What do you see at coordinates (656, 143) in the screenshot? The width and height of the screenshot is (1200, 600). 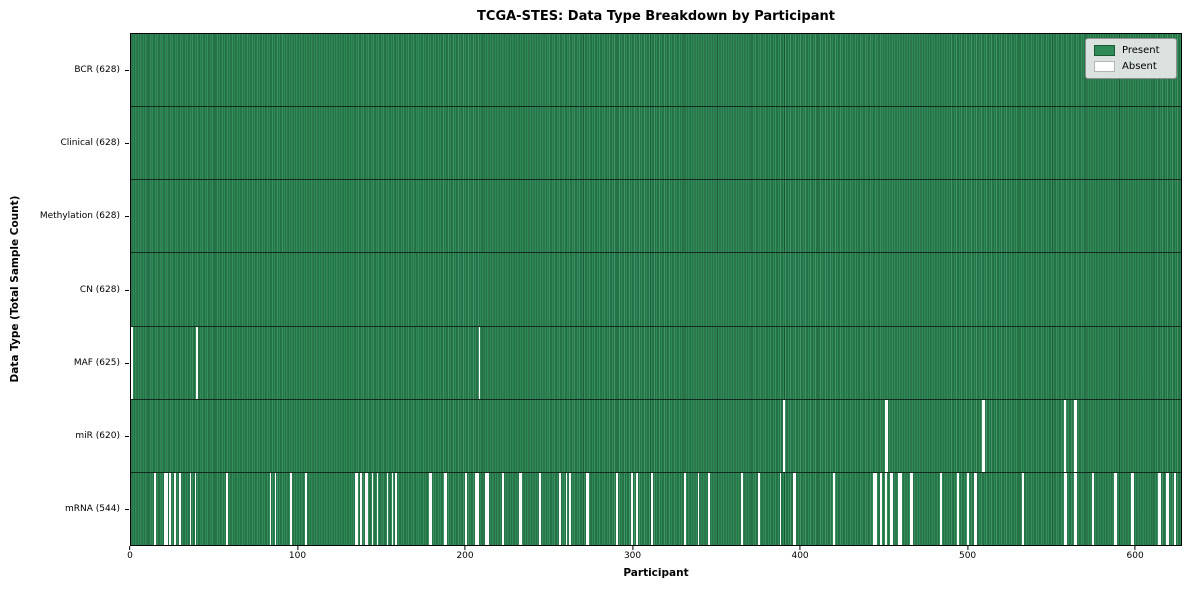 I see `heatmap-row-Clinical` at bounding box center [656, 143].